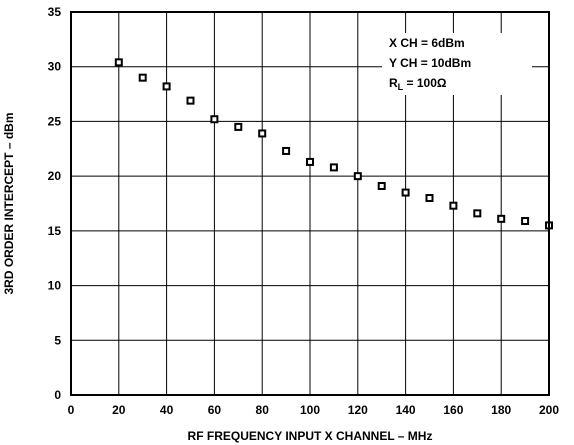 This screenshot has width=574, height=445. I want to click on x-tick-label: 40, so click(167, 410).